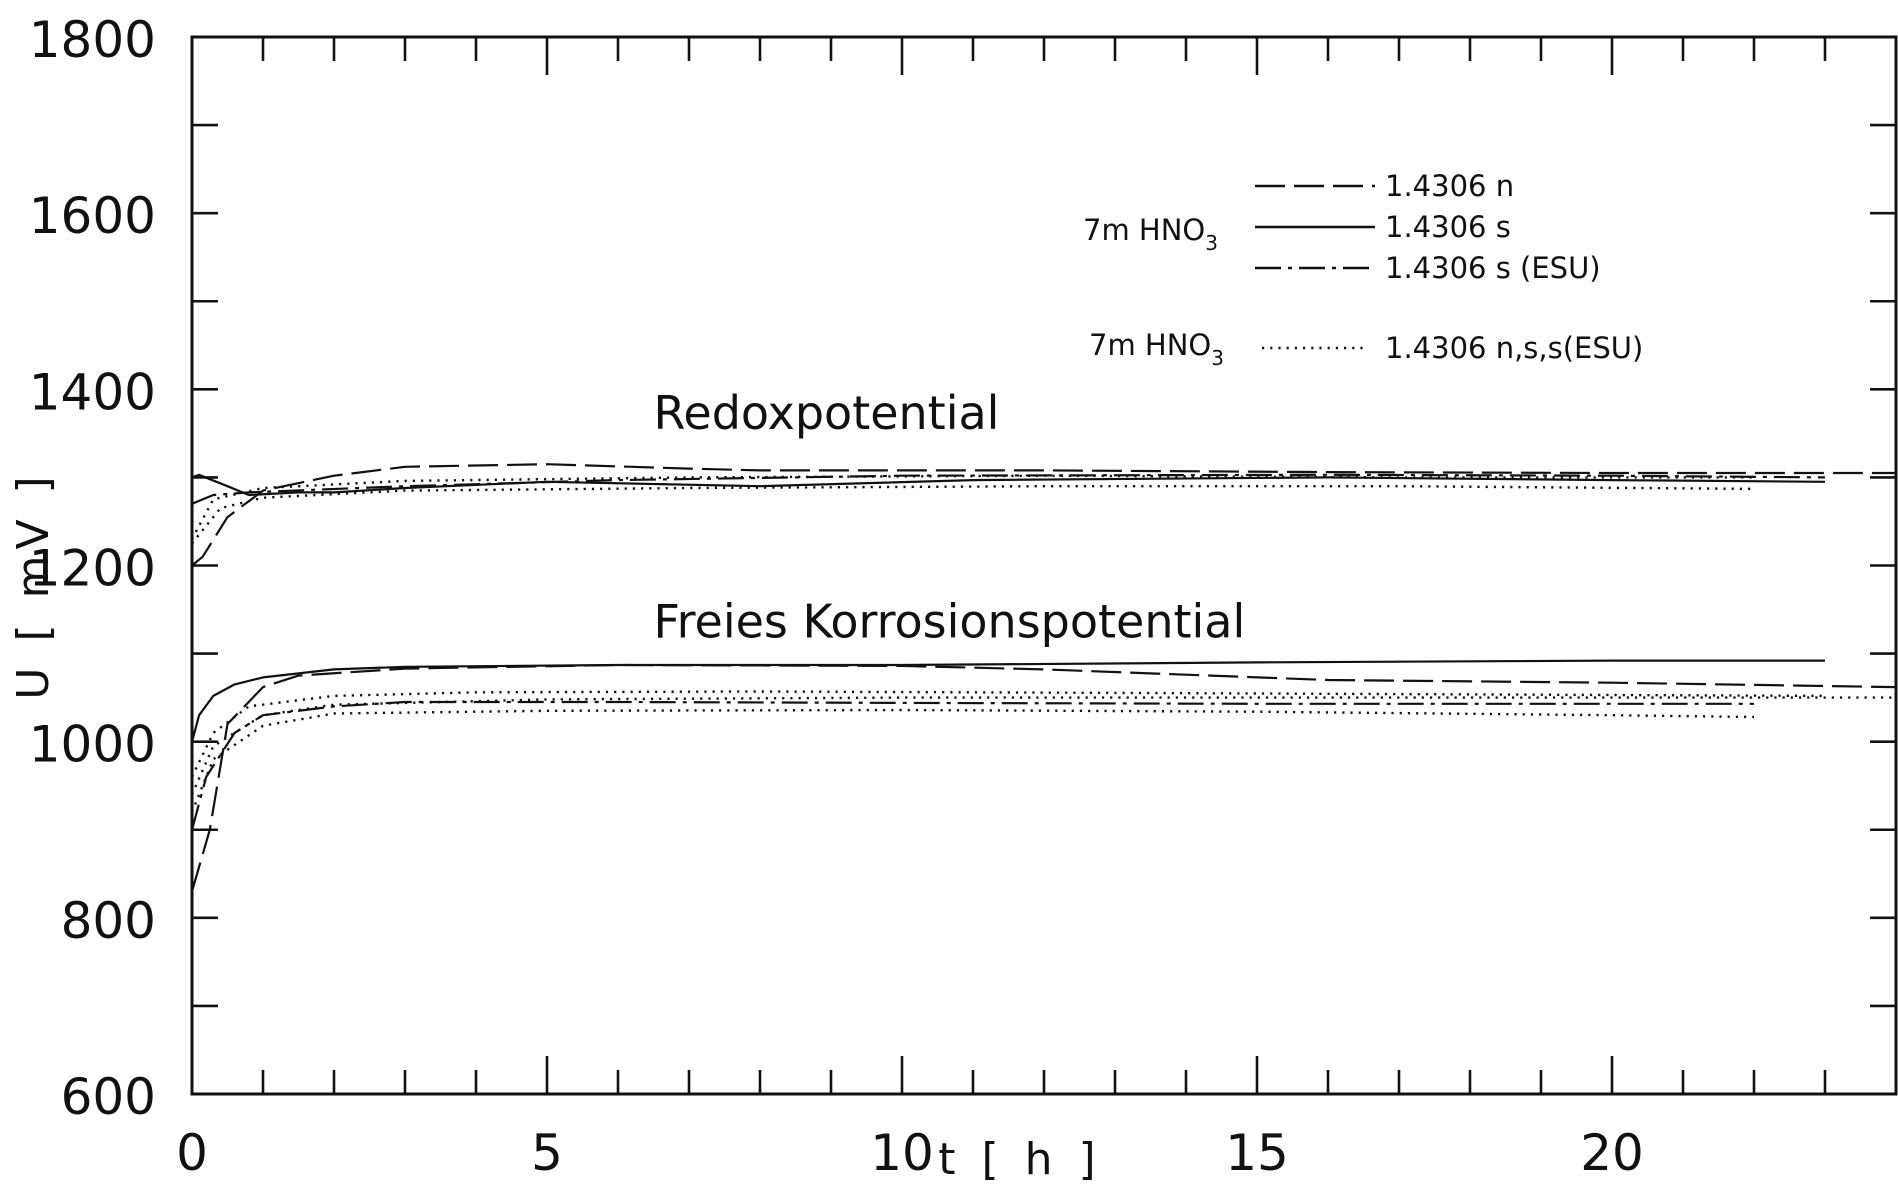  Describe the element at coordinates (92, 392) in the screenshot. I see `y-tick-label: 1400` at that location.